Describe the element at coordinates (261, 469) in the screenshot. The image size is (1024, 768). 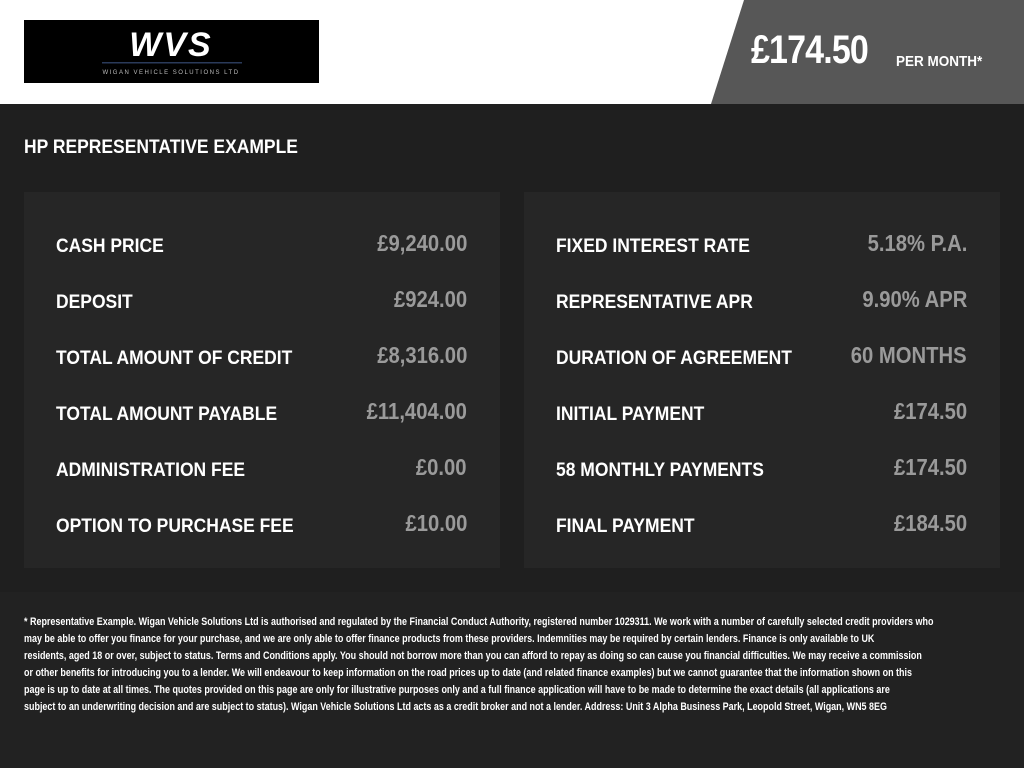
I see `finance-row: ADMINISTRATION FEE £0.00` at that location.